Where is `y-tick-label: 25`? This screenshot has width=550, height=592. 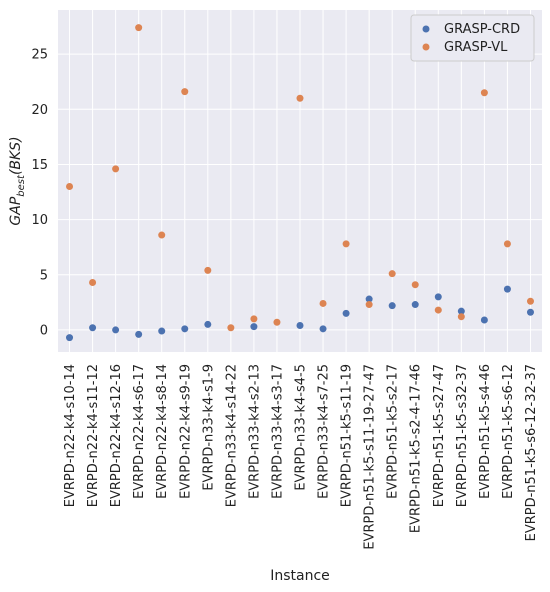 y-tick-label: 25 is located at coordinates (39, 55).